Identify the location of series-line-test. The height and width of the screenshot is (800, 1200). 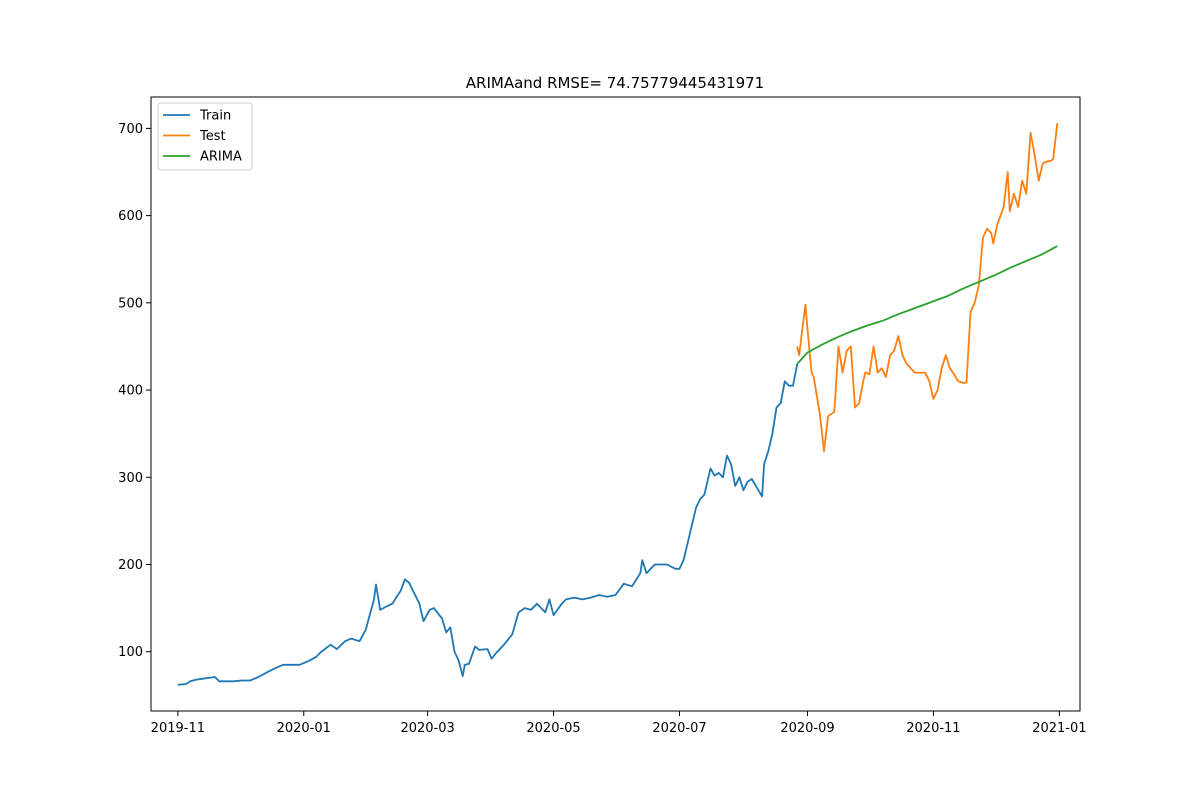
(927, 288).